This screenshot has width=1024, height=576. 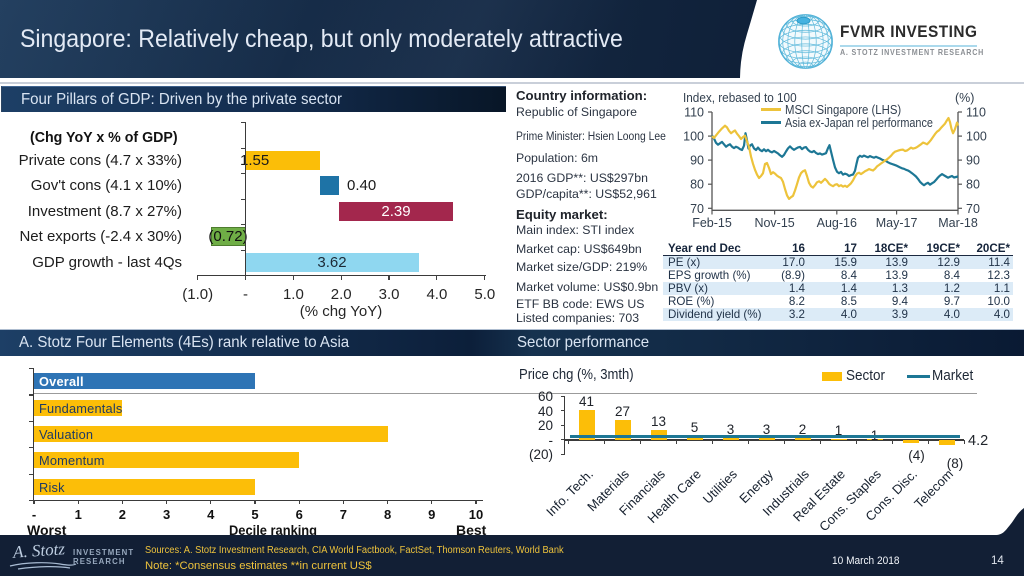 What do you see at coordinates (712, 223) in the screenshot?
I see `svg-text: Feb-15` at bounding box center [712, 223].